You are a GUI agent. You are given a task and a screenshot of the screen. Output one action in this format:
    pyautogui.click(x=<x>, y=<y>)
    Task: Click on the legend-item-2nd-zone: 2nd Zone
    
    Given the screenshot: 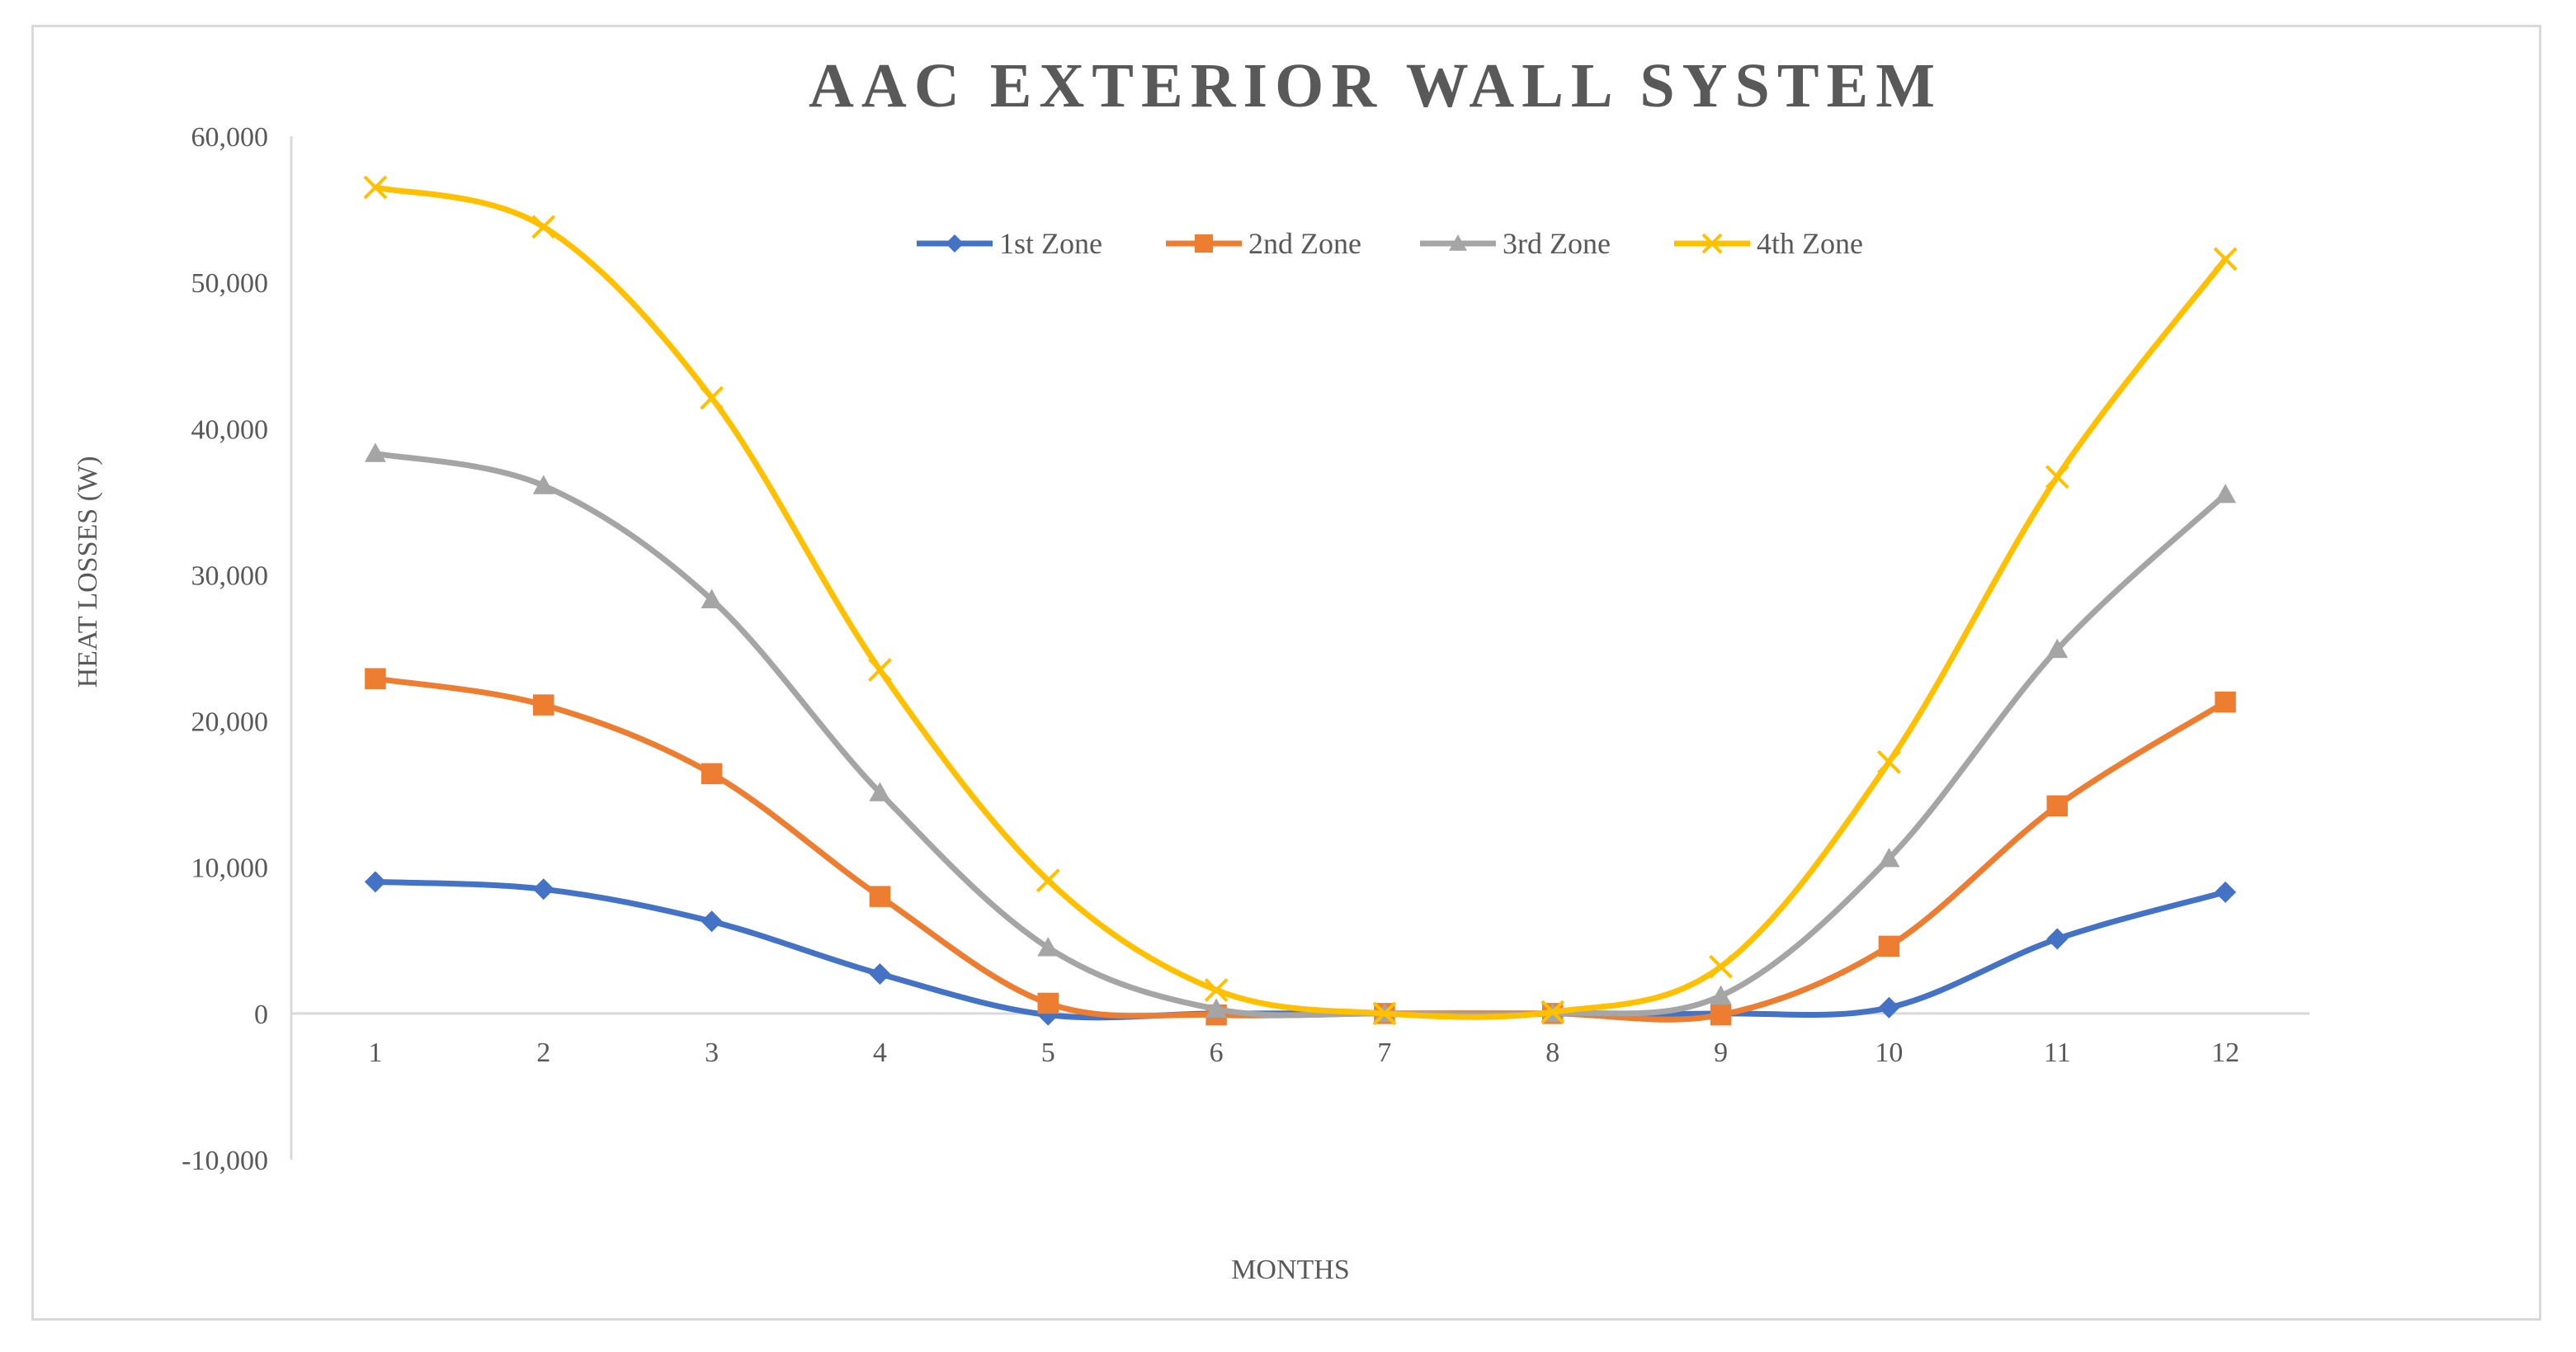 What is the action you would take?
    pyautogui.click(x=1263, y=243)
    